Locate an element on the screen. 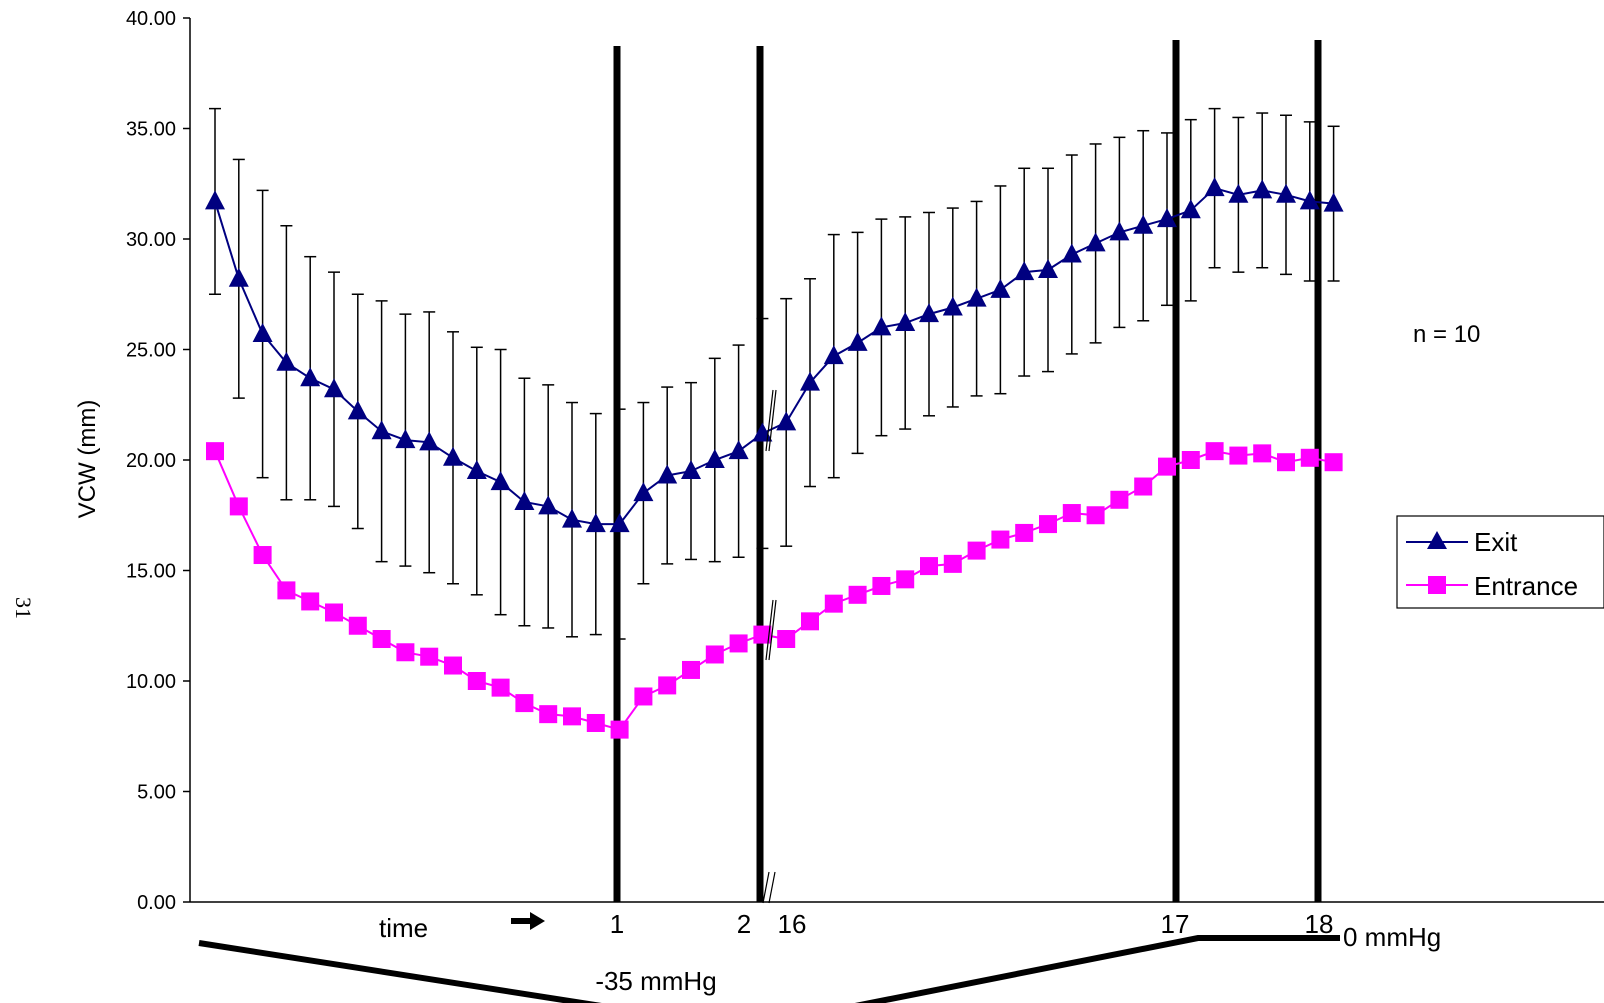 The width and height of the screenshot is (1604, 1003). x-label-1: 1 is located at coordinates (617, 924).